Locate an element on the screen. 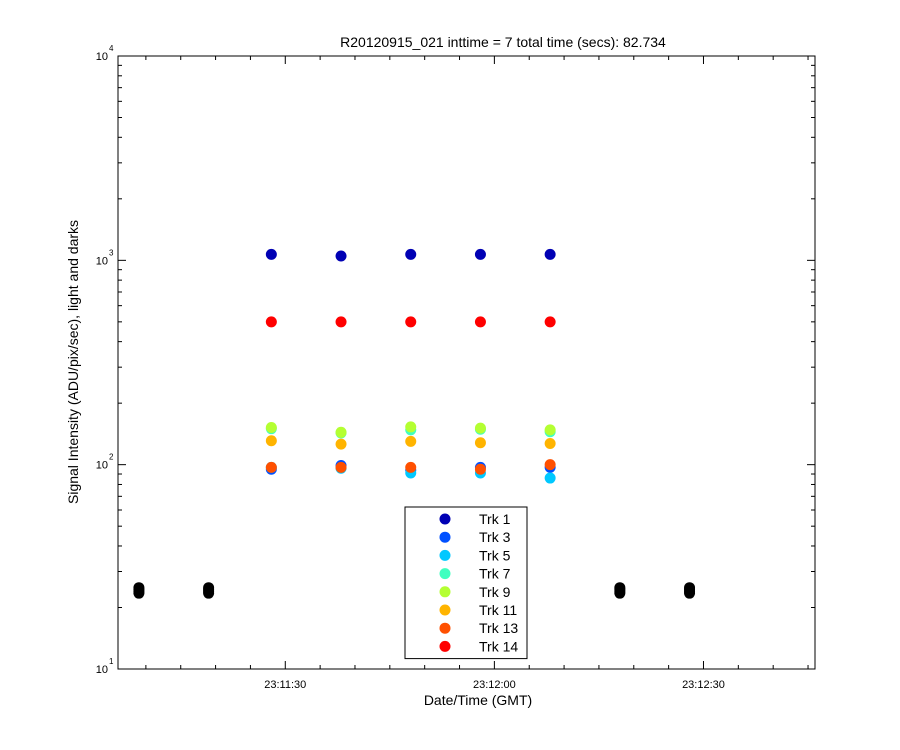 This screenshot has width=900, height=750. data-points is located at coordinates (410, 366).